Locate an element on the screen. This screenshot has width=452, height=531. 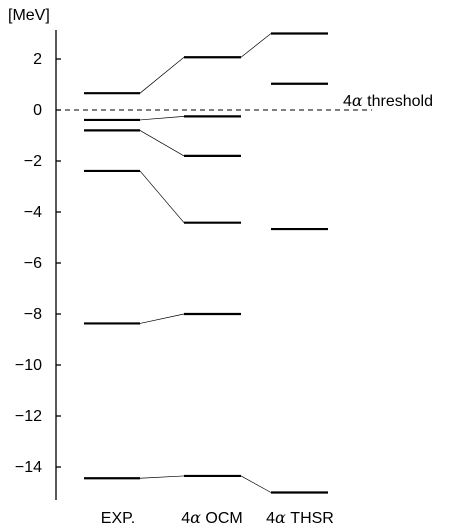
threshold: 4α threshold is located at coordinates (244, 101).